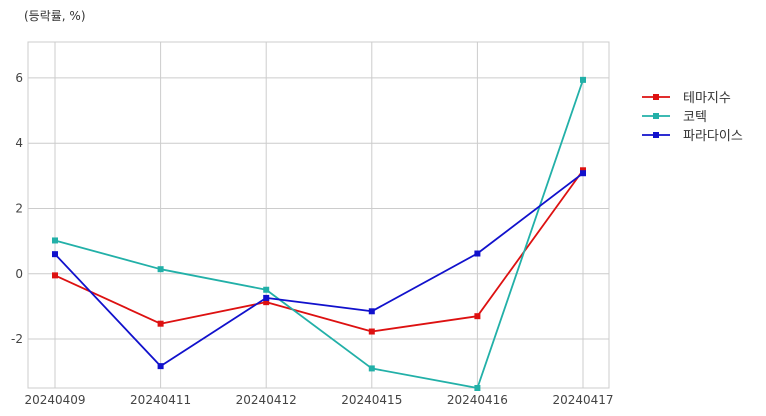 Image resolution: width=766 pixels, height=416 pixels. I want to click on legend-label: 파라다이스, so click(713, 136).